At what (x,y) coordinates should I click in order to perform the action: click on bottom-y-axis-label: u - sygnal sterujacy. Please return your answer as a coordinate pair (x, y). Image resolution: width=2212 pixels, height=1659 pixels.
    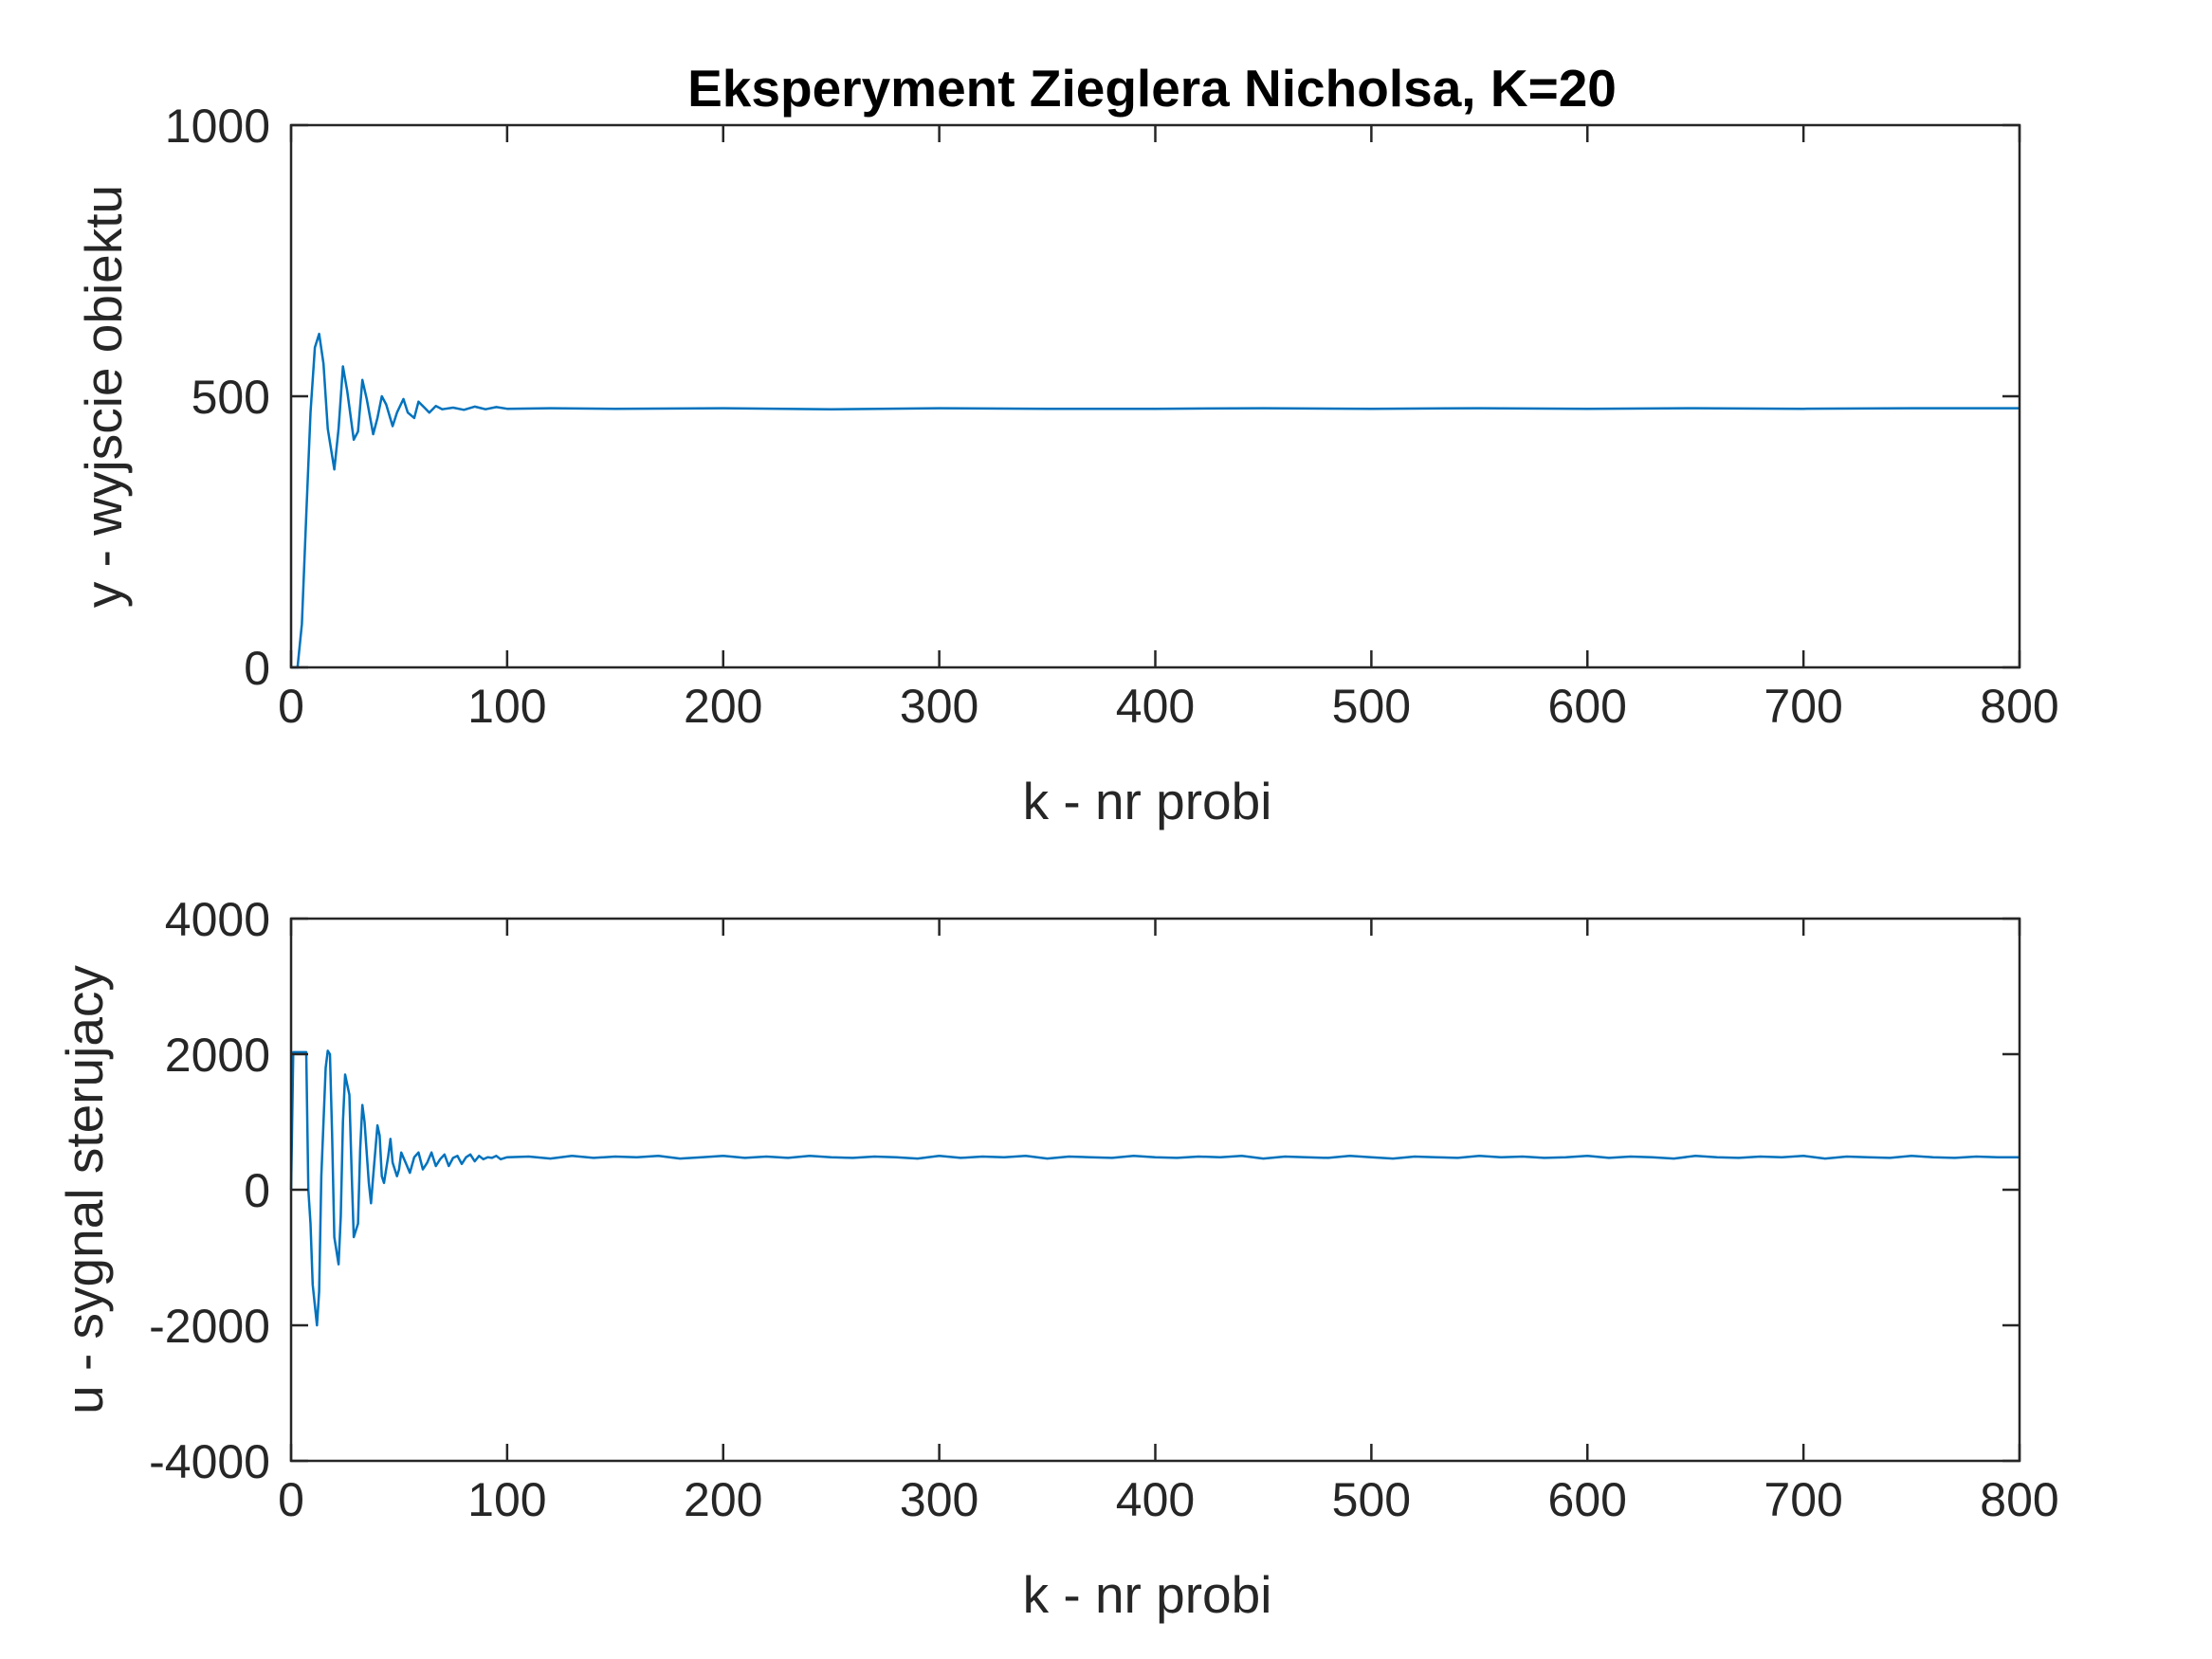
    Looking at the image, I should click on (84, 1189).